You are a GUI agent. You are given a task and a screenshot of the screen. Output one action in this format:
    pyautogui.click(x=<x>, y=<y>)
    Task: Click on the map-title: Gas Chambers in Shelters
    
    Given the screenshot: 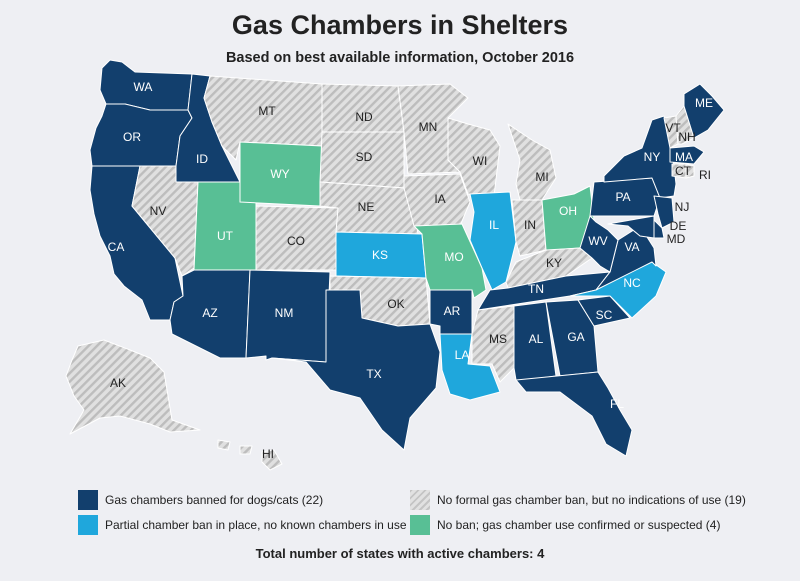 What is the action you would take?
    pyautogui.click(x=400, y=25)
    